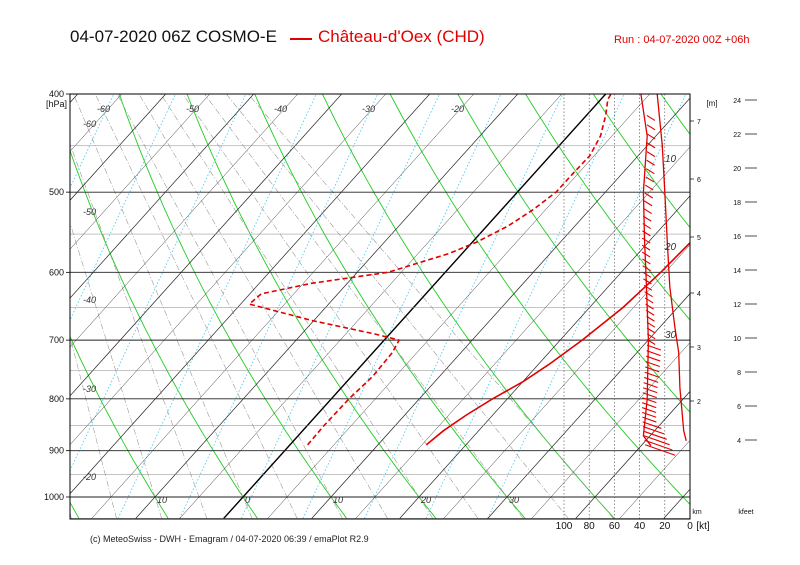 The width and height of the screenshot is (800, 565). I want to click on pressure-tick-label: 1000, so click(54, 497).